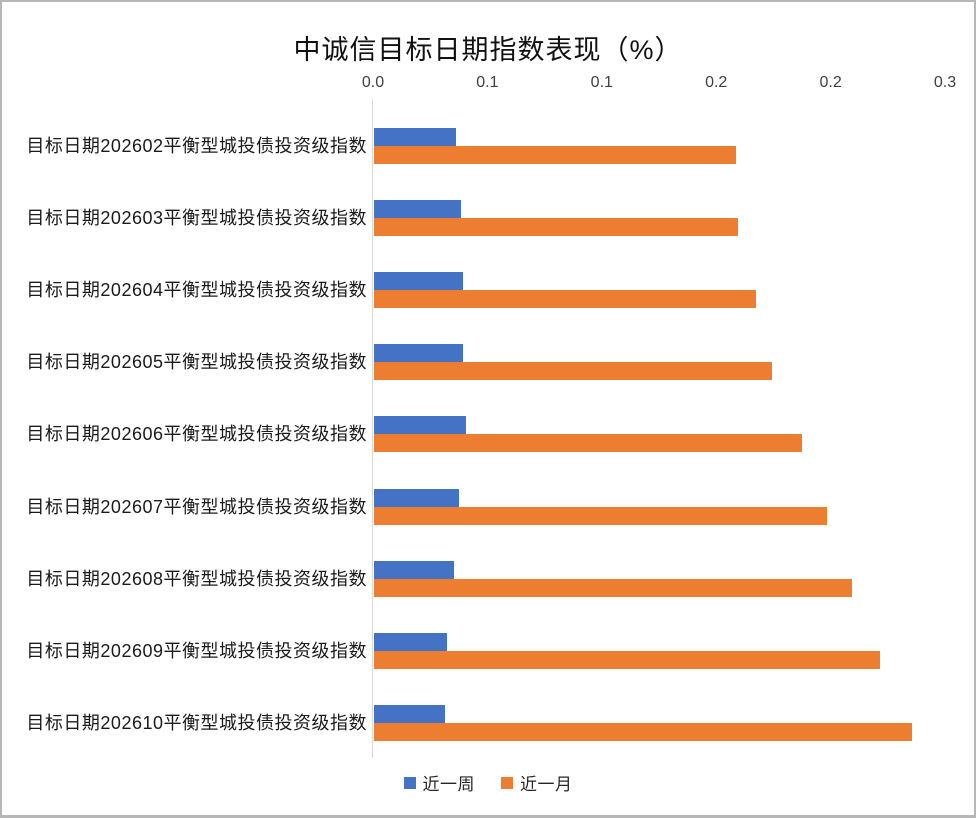  Describe the element at coordinates (196, 506) in the screenshot. I see `category-label: 目标日期202607平衡型城投债投资级指数` at that location.